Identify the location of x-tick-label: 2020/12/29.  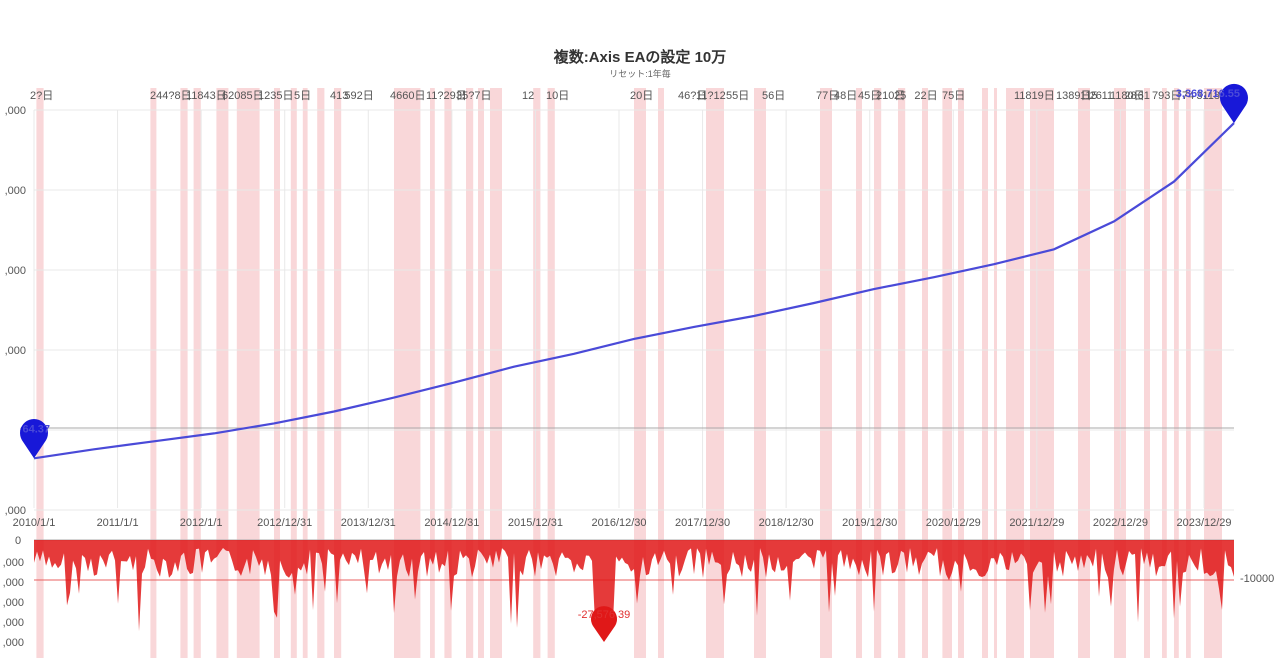
(953, 523).